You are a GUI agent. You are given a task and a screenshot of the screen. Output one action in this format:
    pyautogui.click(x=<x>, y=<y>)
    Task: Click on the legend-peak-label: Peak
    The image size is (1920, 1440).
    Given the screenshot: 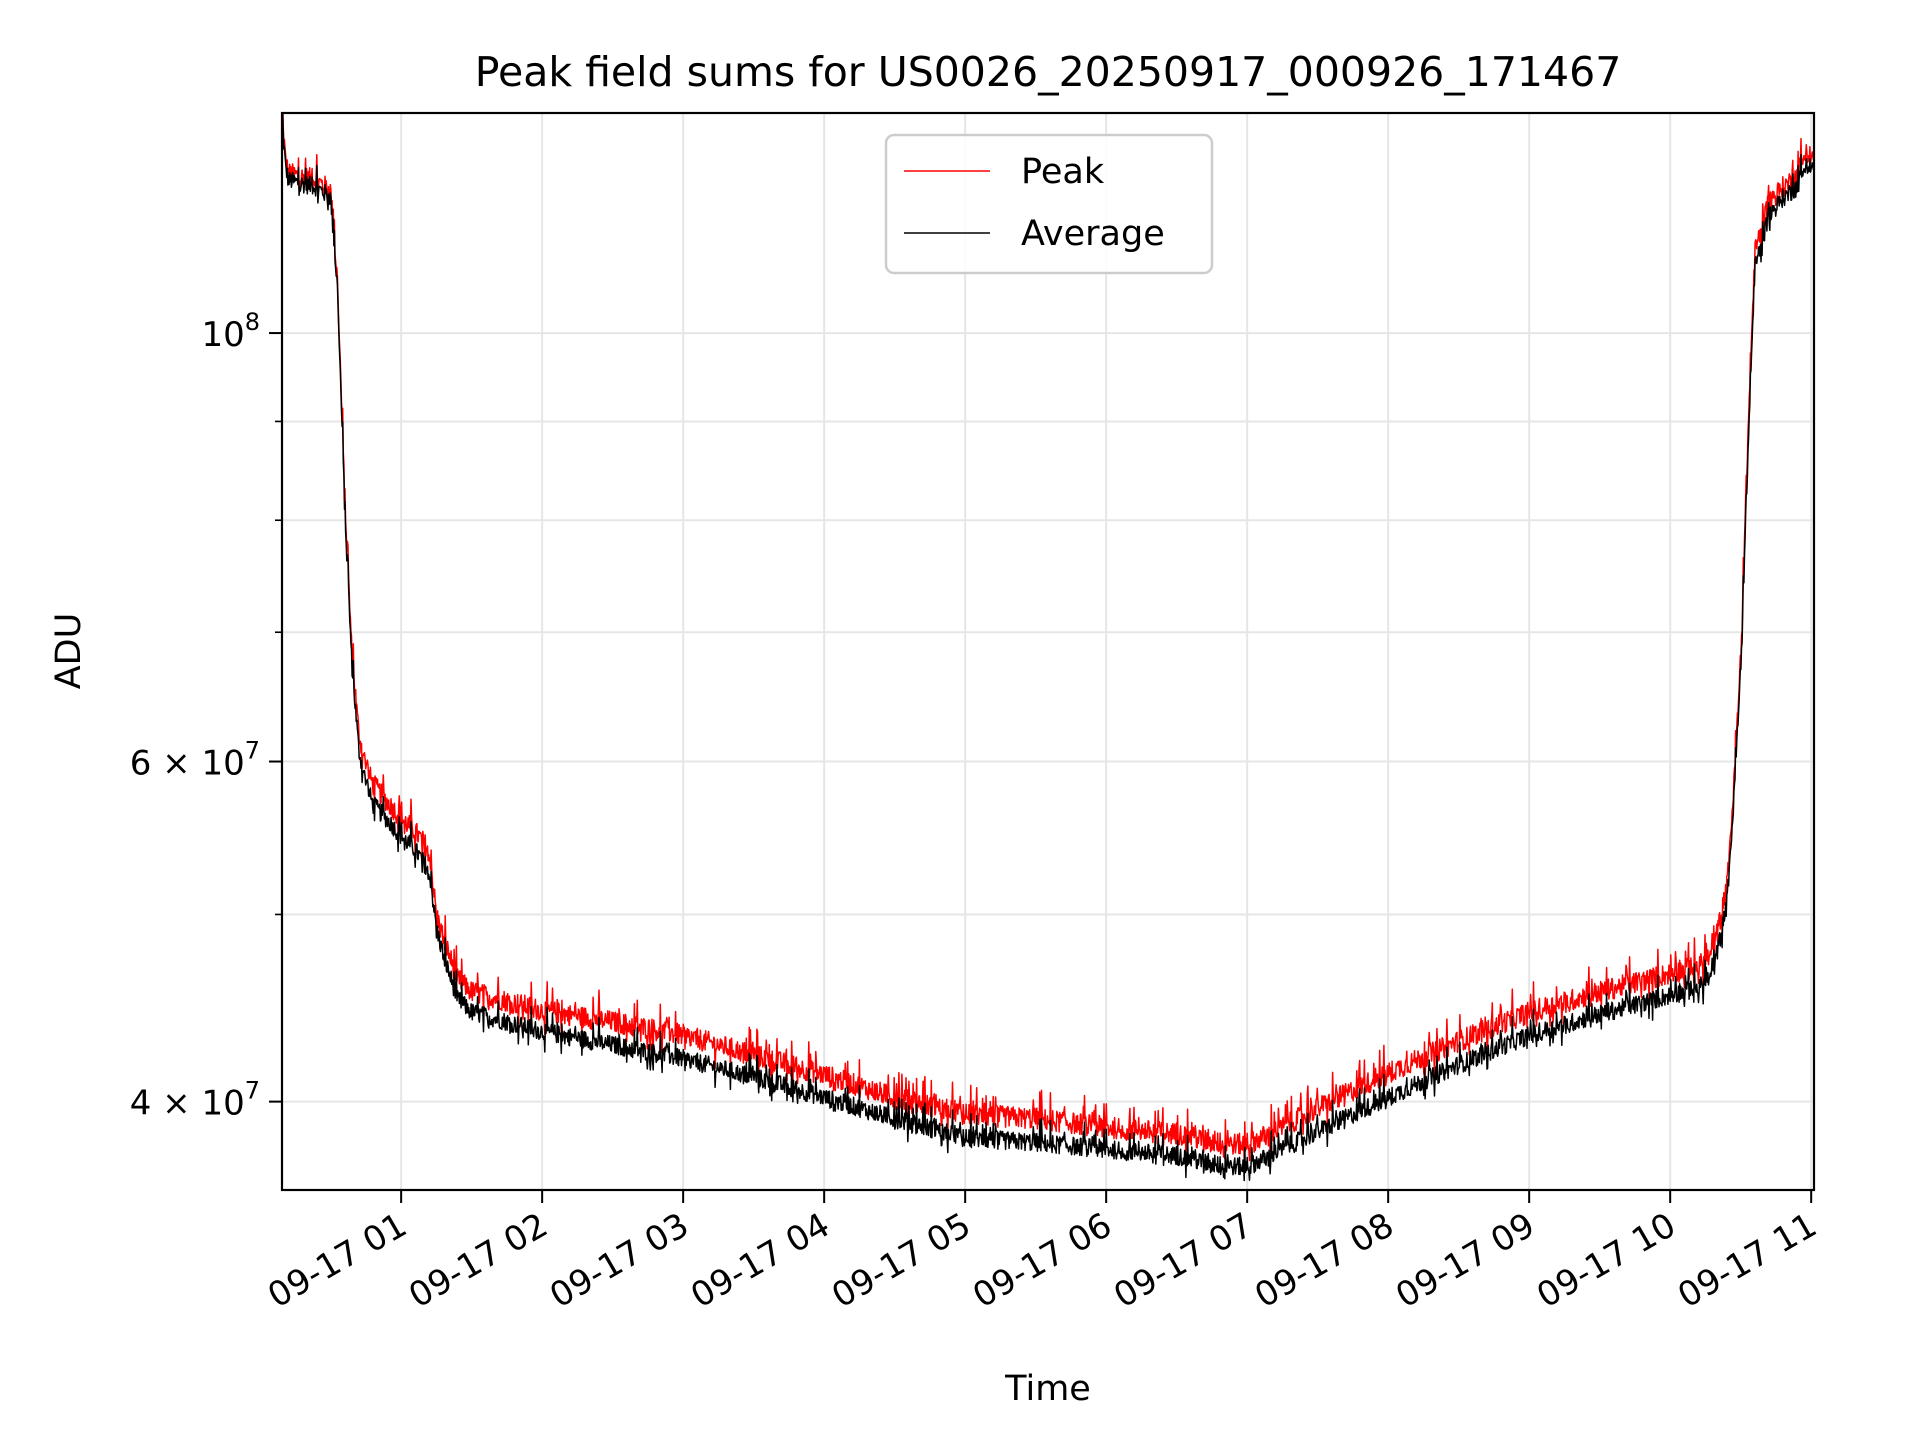 What is the action you would take?
    pyautogui.click(x=1063, y=172)
    